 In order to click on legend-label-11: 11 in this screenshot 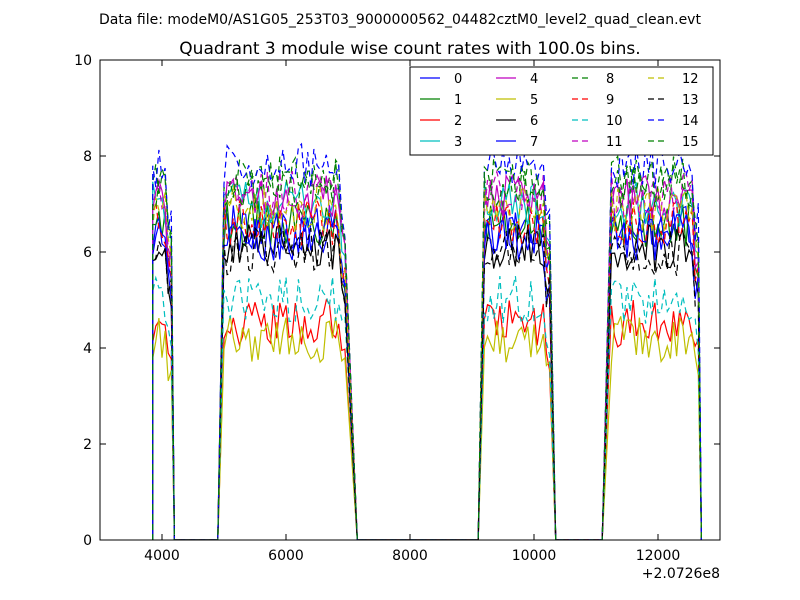, I will do `click(614, 142)`.